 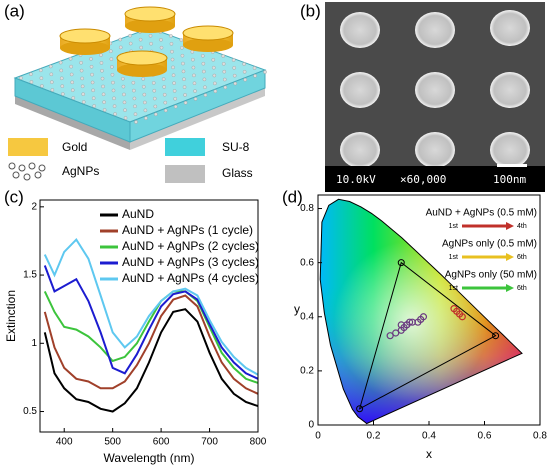 What do you see at coordinates (307, 208) in the screenshot?
I see `y-tick-label: 0.8` at bounding box center [307, 208].